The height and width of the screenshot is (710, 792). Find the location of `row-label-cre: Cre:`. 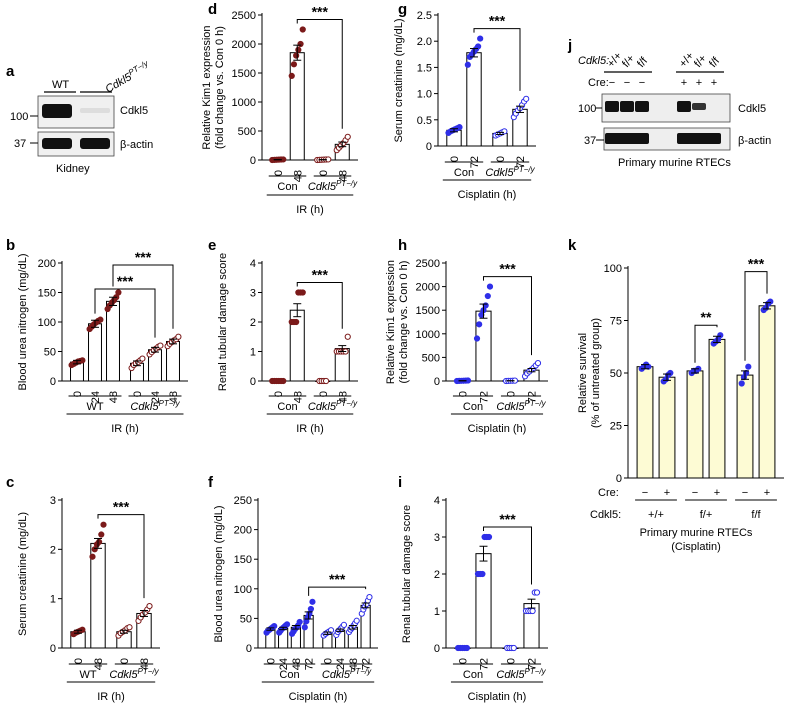

row-label-cre: Cre: is located at coordinates (608, 493).